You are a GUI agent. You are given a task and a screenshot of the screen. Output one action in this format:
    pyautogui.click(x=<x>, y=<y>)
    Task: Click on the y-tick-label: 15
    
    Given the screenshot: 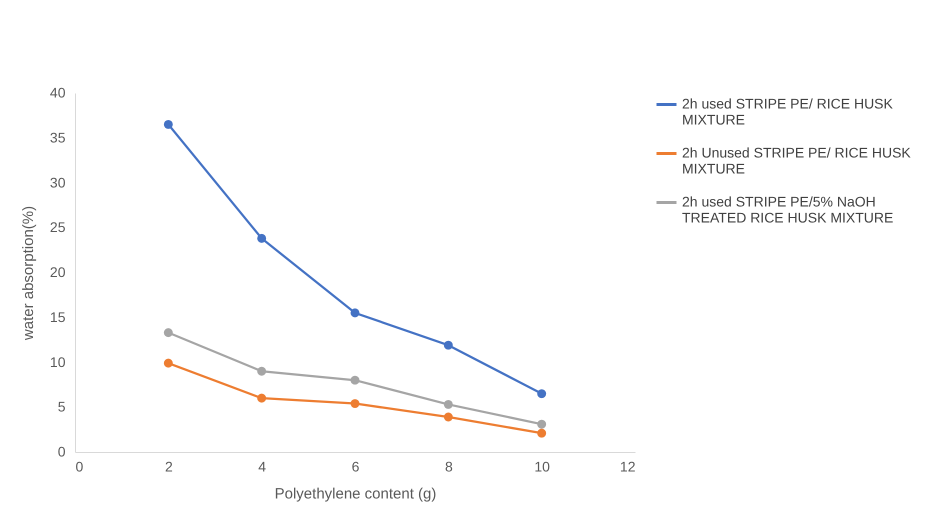 What is the action you would take?
    pyautogui.click(x=58, y=316)
    